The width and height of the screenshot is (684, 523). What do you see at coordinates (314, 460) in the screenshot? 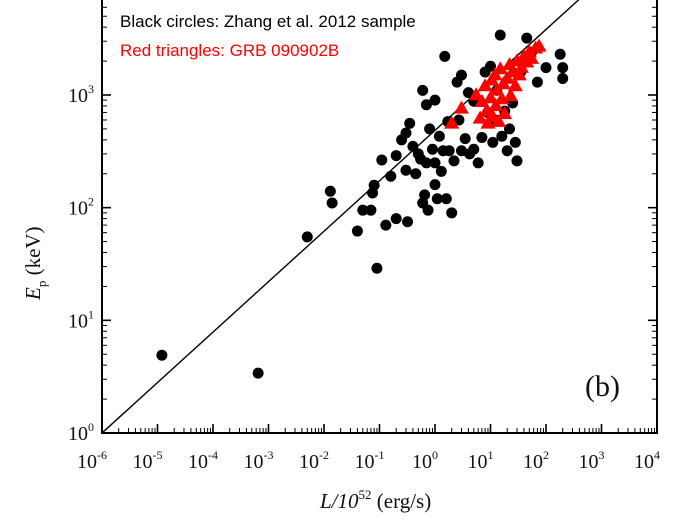
I see `x-tick-label: 10⁻²` at bounding box center [314, 460].